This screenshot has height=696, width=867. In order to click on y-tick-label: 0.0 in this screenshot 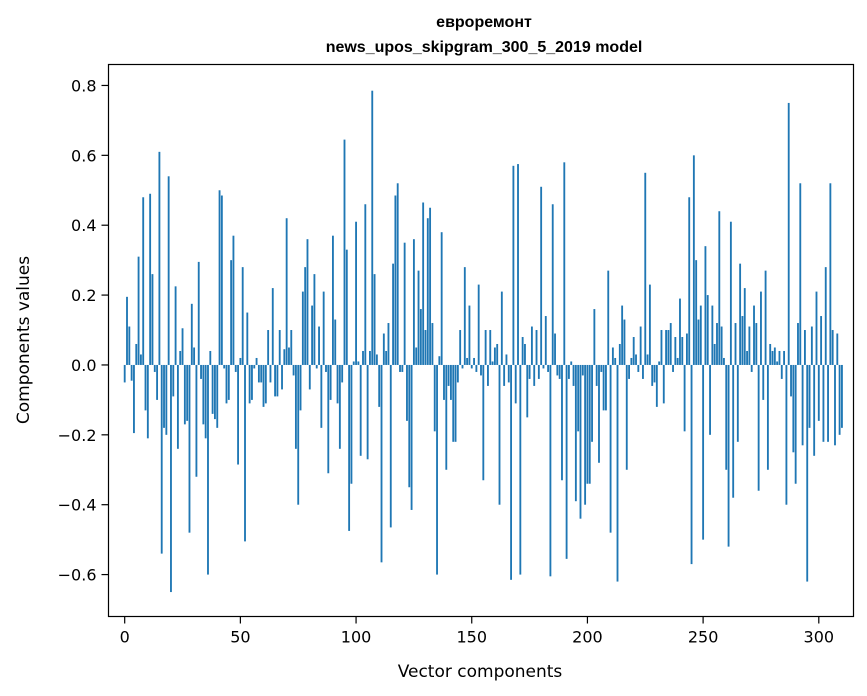, I will do `click(83, 365)`.